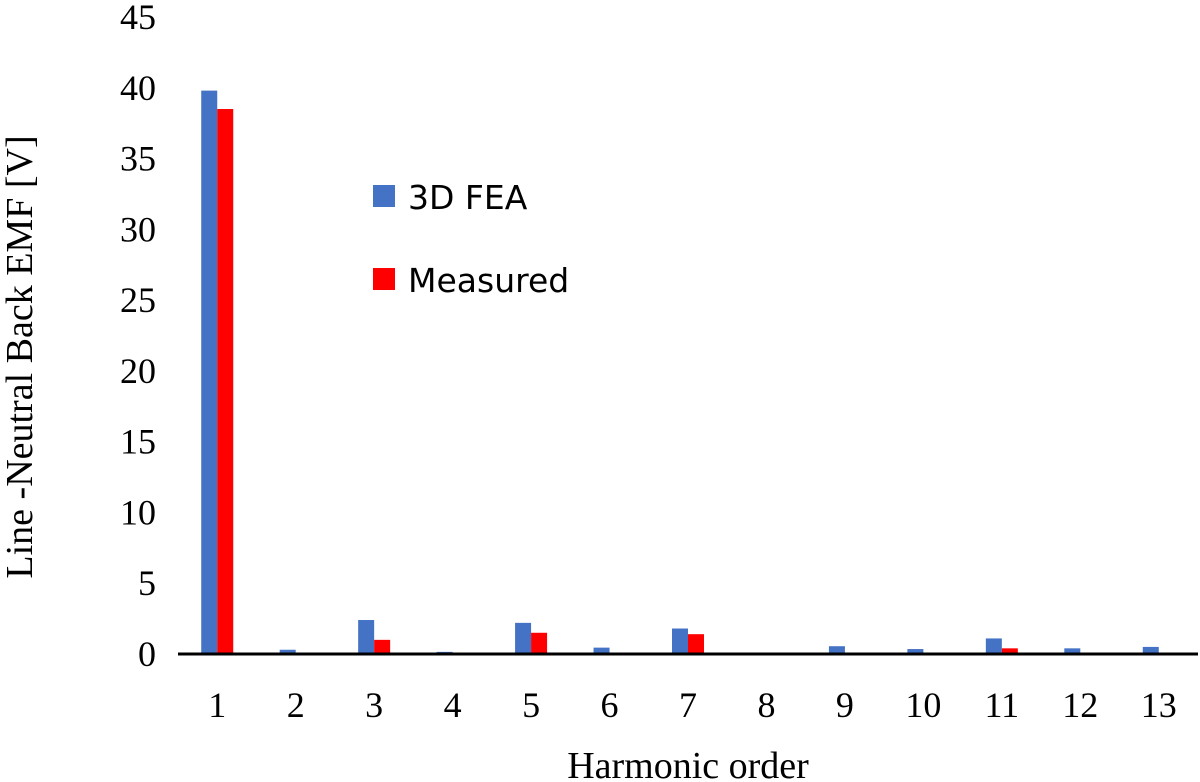 This screenshot has width=1200, height=782. Describe the element at coordinates (147, 654) in the screenshot. I see `y-tick-label: 0` at that location.